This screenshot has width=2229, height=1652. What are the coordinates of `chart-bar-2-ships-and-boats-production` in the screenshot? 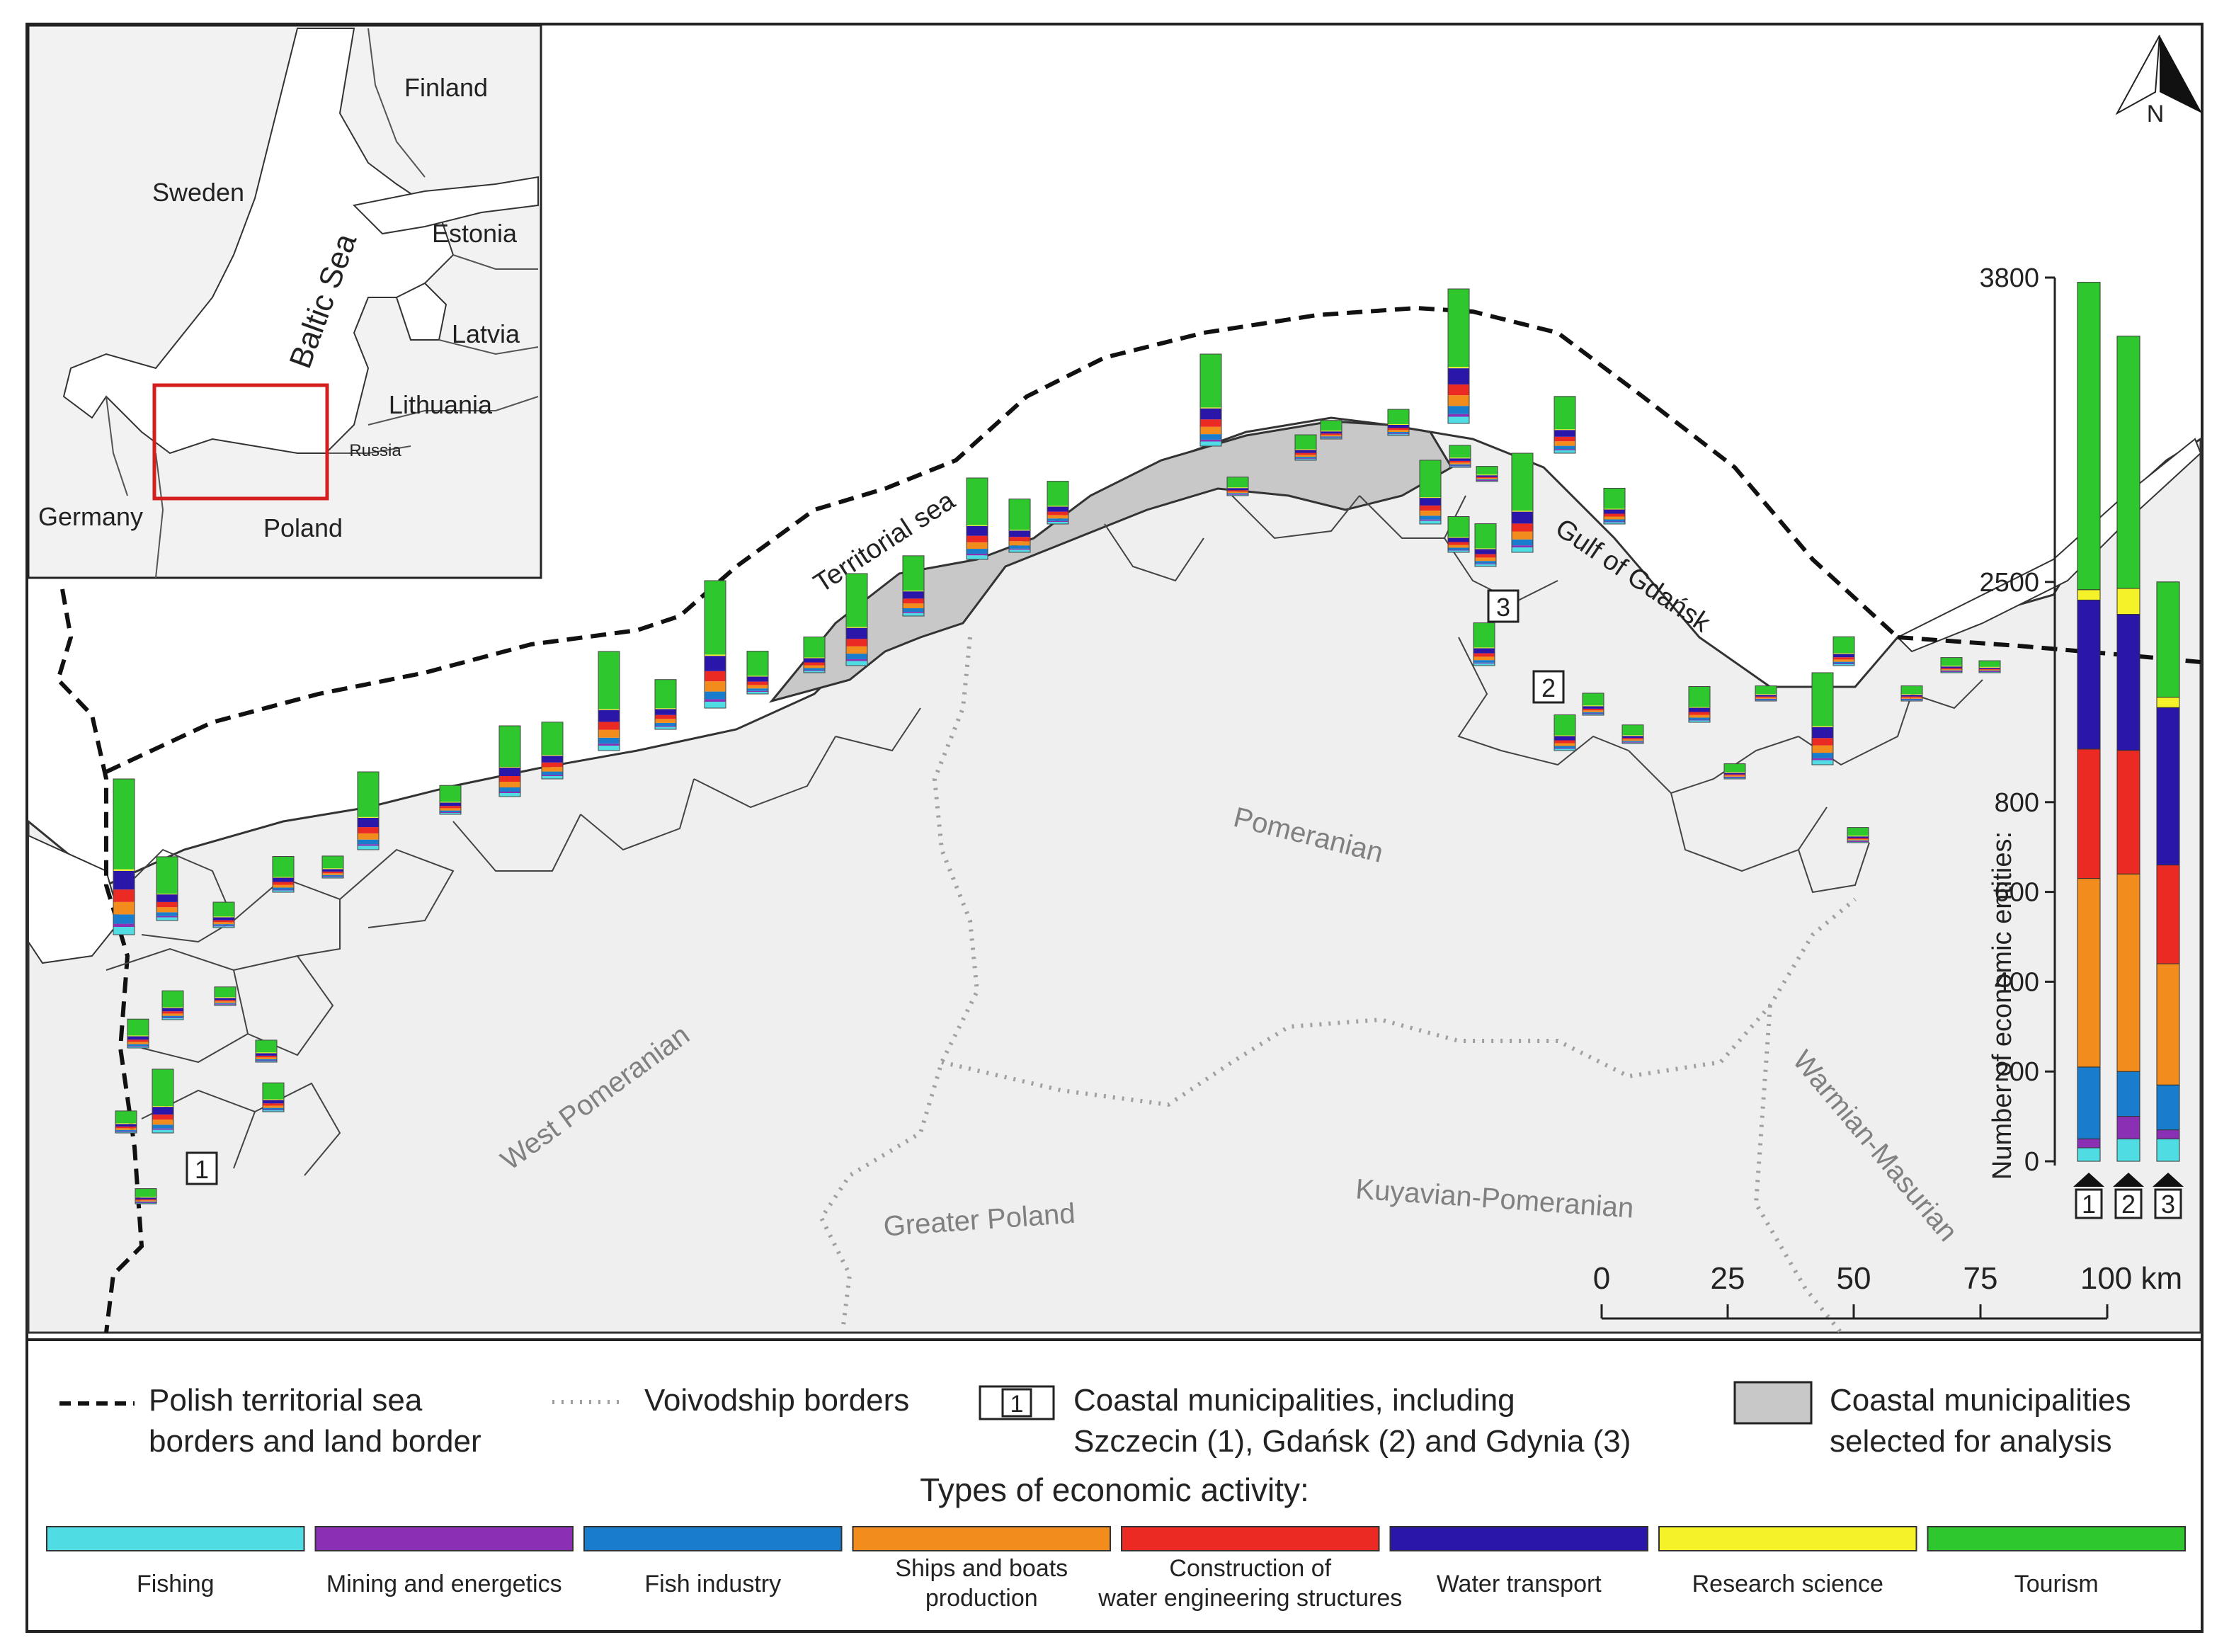 It's located at (2128, 972).